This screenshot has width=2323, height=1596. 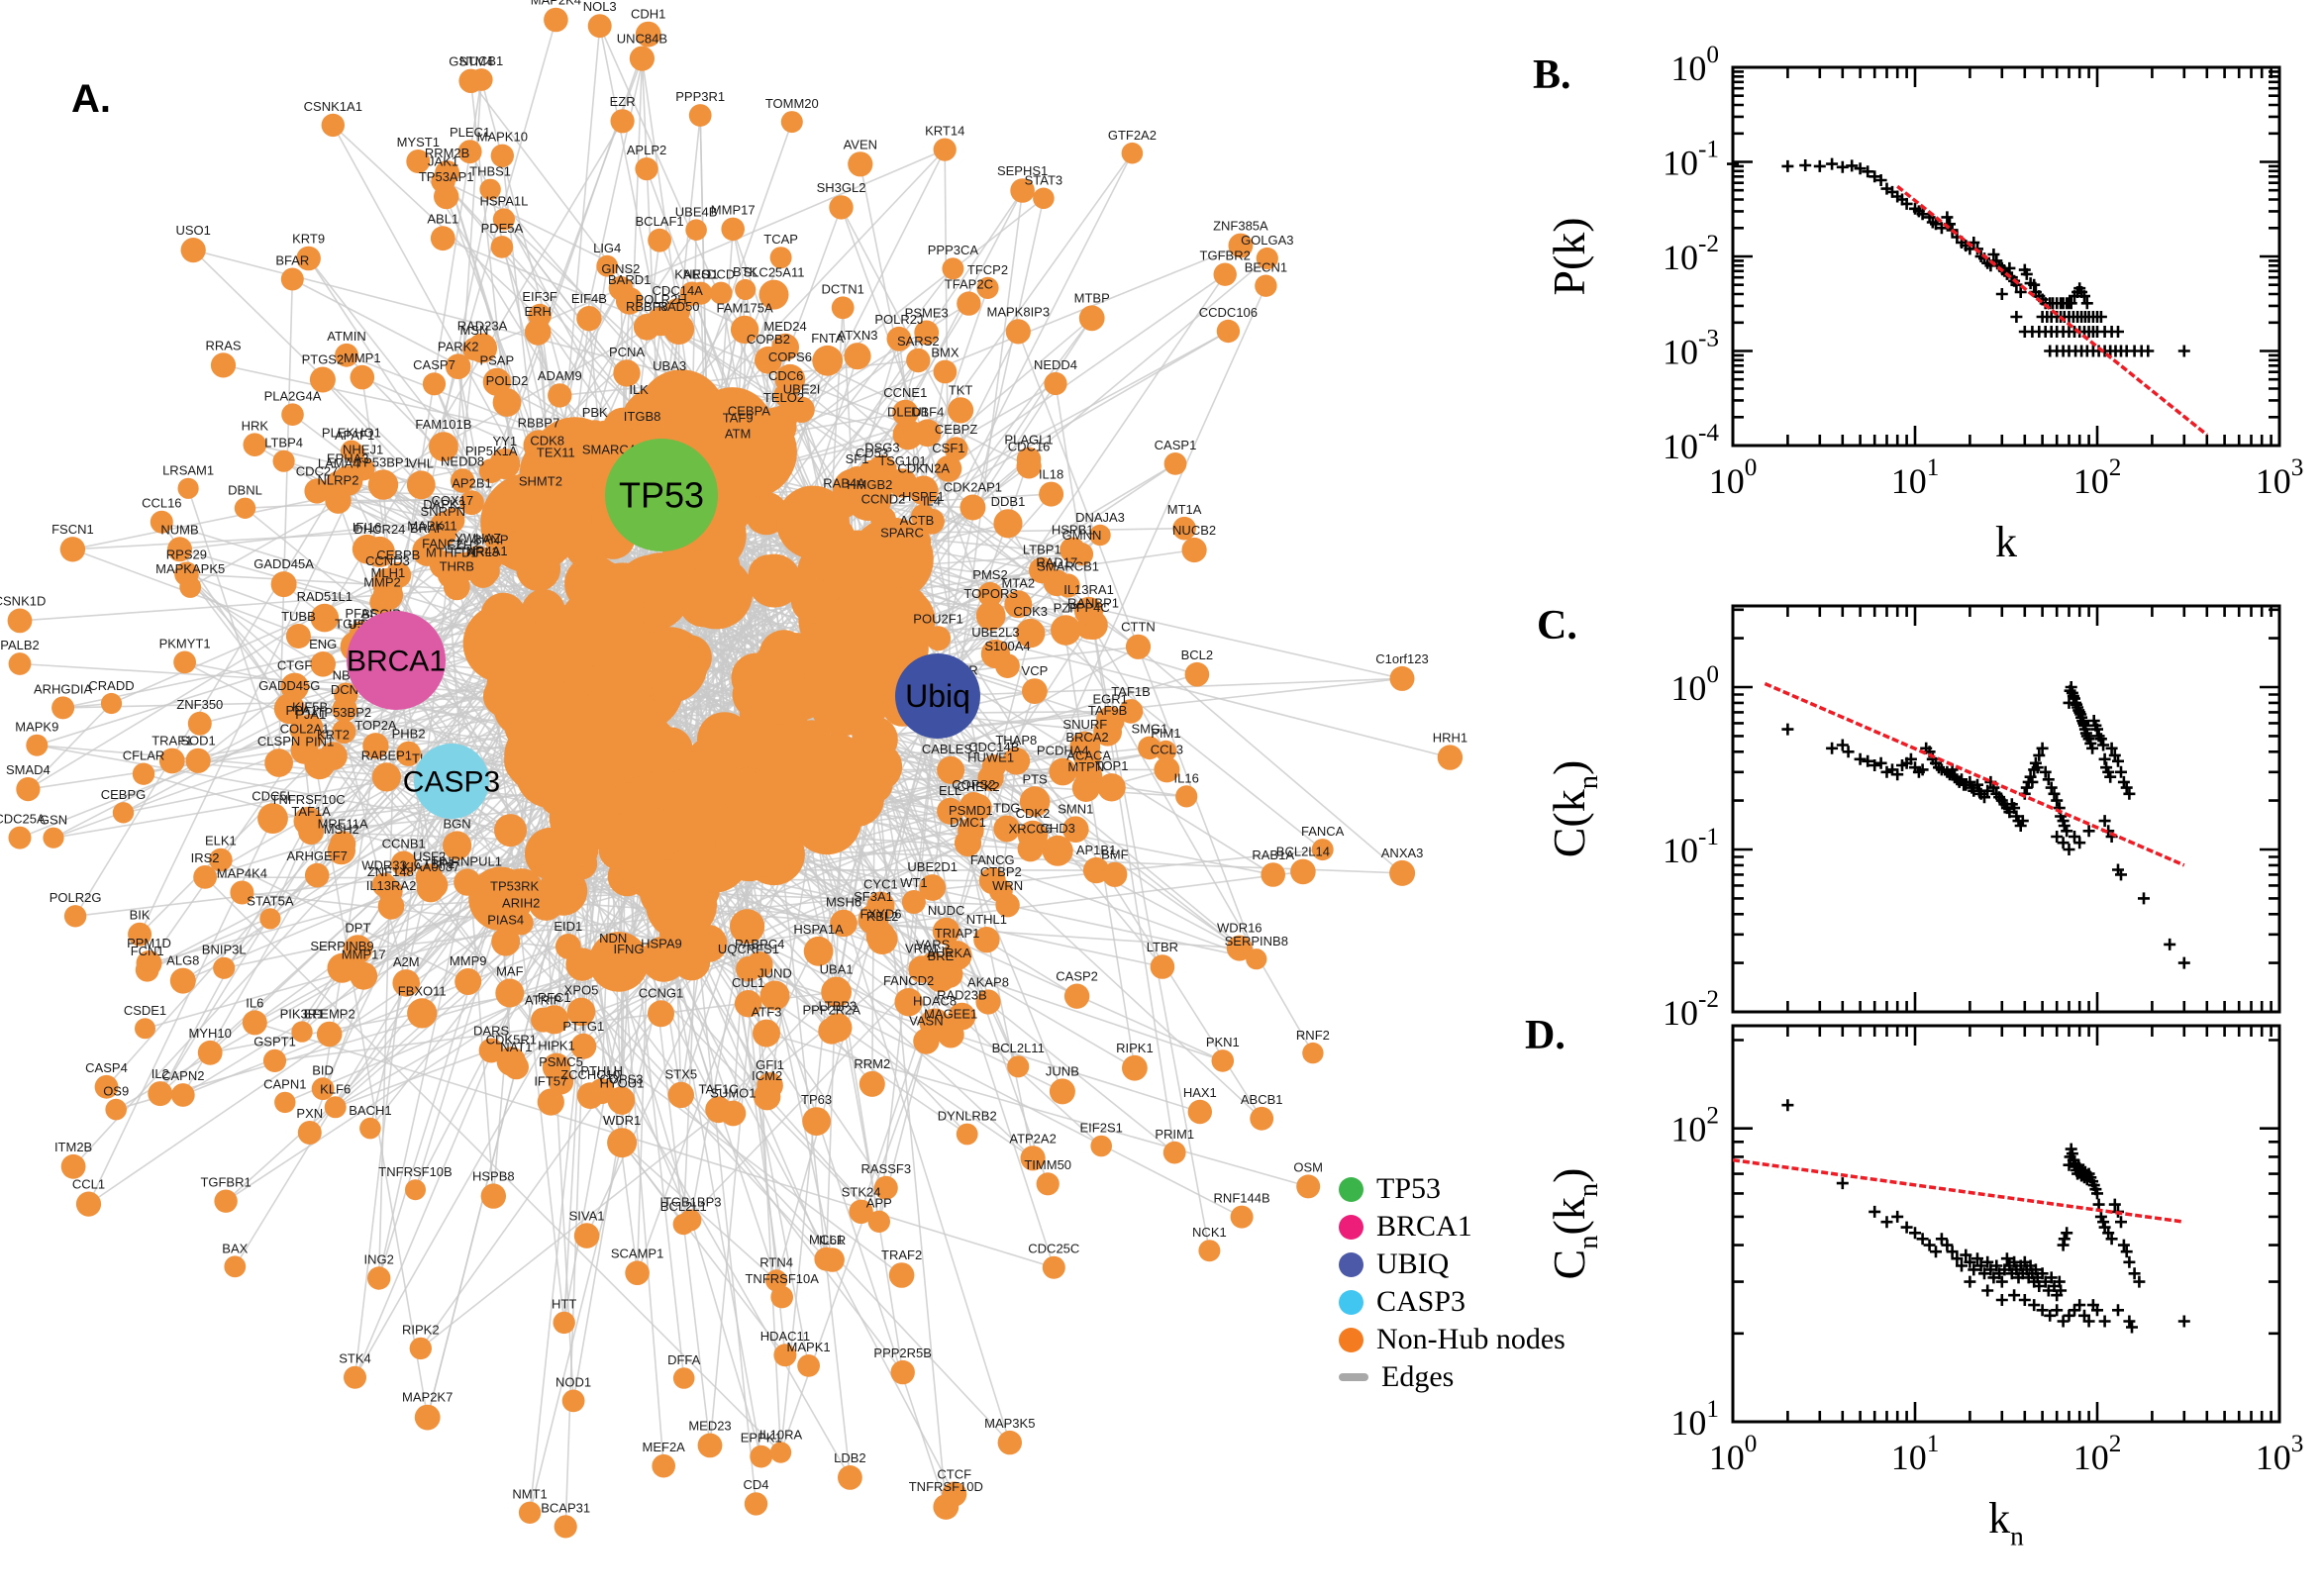 What do you see at coordinates (881, 884) in the screenshot?
I see `gene-label: CYC1` at bounding box center [881, 884].